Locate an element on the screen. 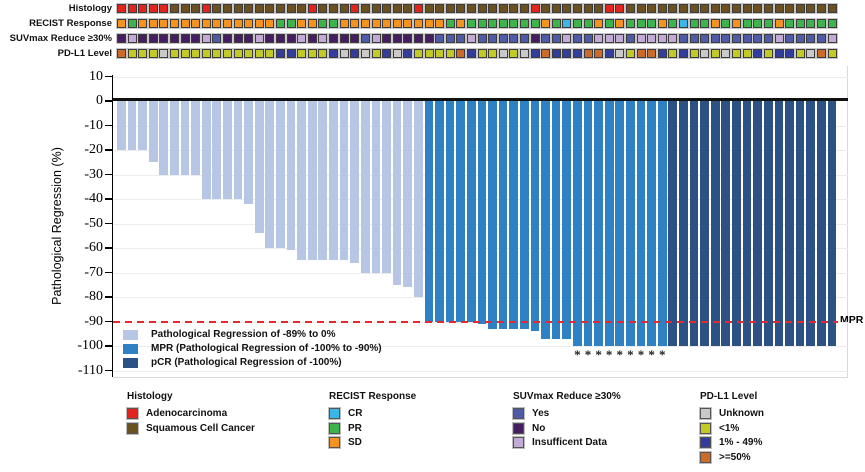  y-tick-label: -50 is located at coordinates (93, 223).